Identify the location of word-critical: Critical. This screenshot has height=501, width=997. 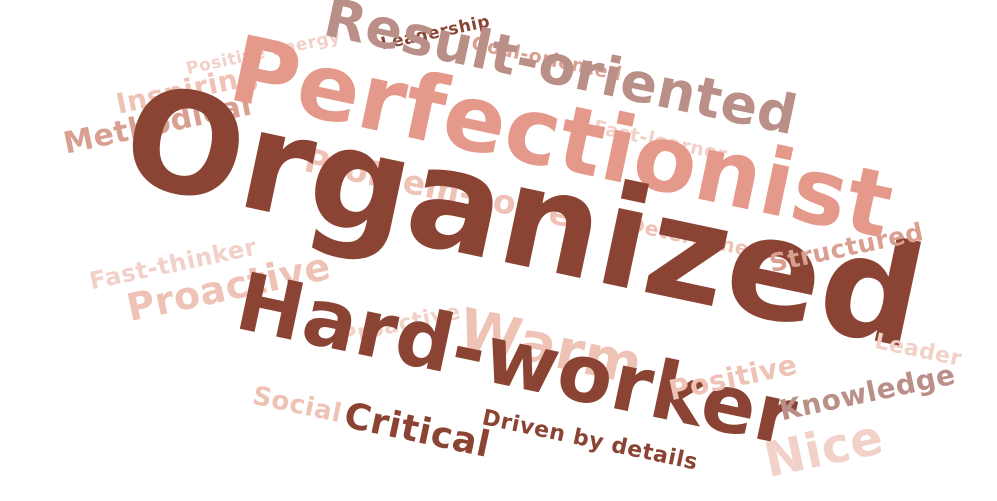
(417, 430).